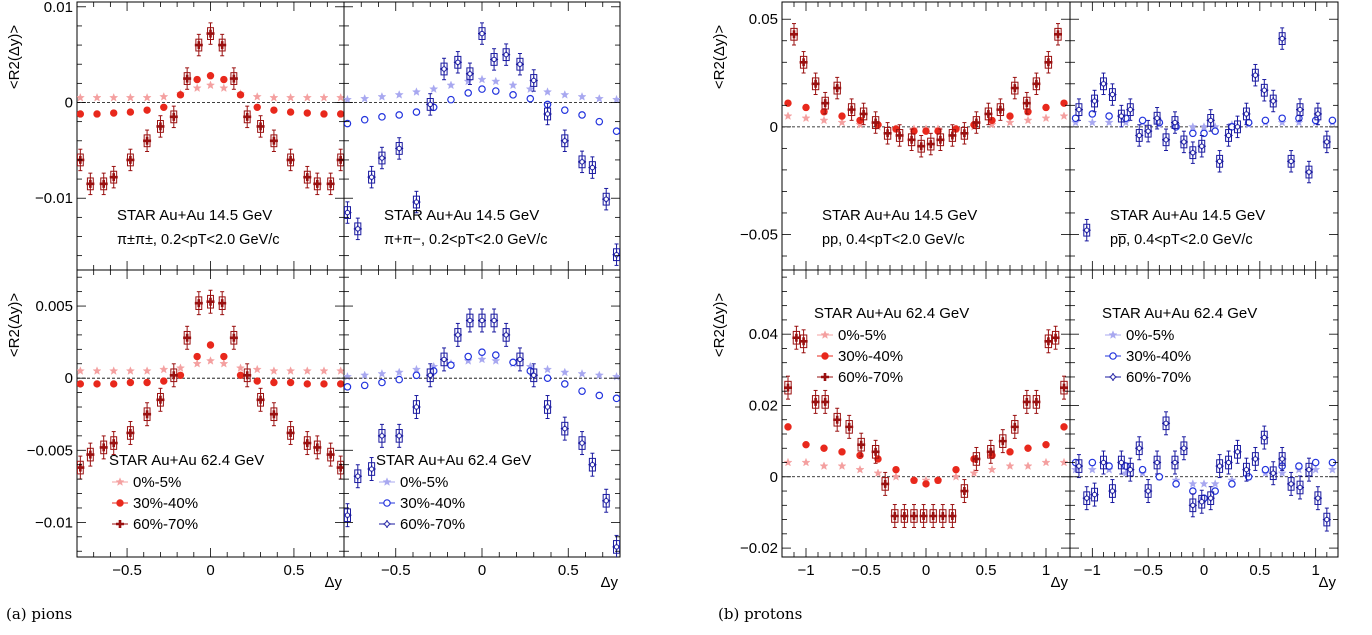  What do you see at coordinates (482, 432) in the screenshot?
I see `series-peripheral` at bounding box center [482, 432].